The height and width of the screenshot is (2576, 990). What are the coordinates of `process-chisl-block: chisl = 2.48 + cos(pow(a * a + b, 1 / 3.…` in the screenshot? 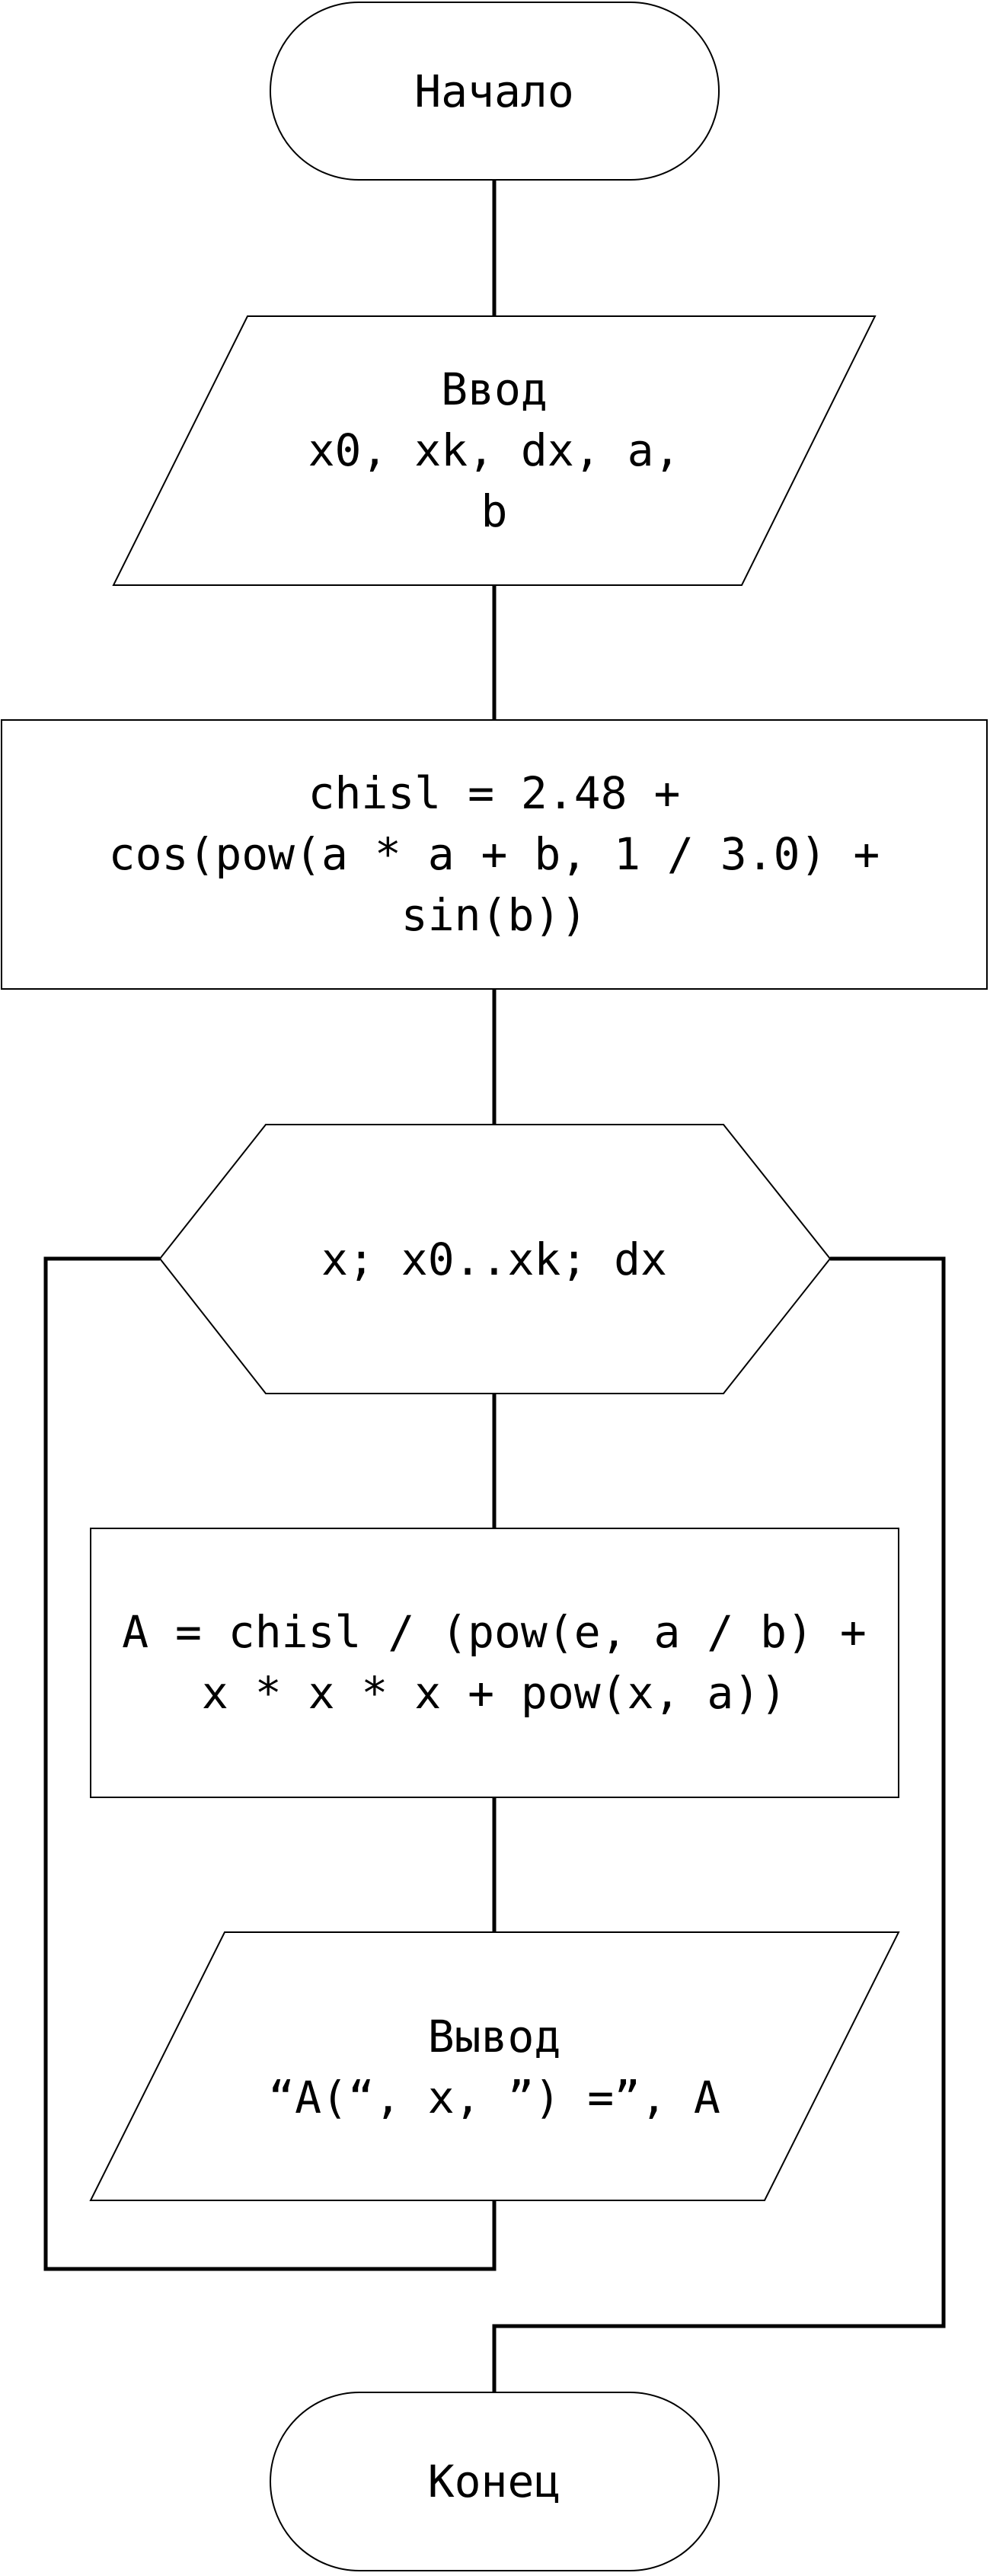 It's located at (494, 854).